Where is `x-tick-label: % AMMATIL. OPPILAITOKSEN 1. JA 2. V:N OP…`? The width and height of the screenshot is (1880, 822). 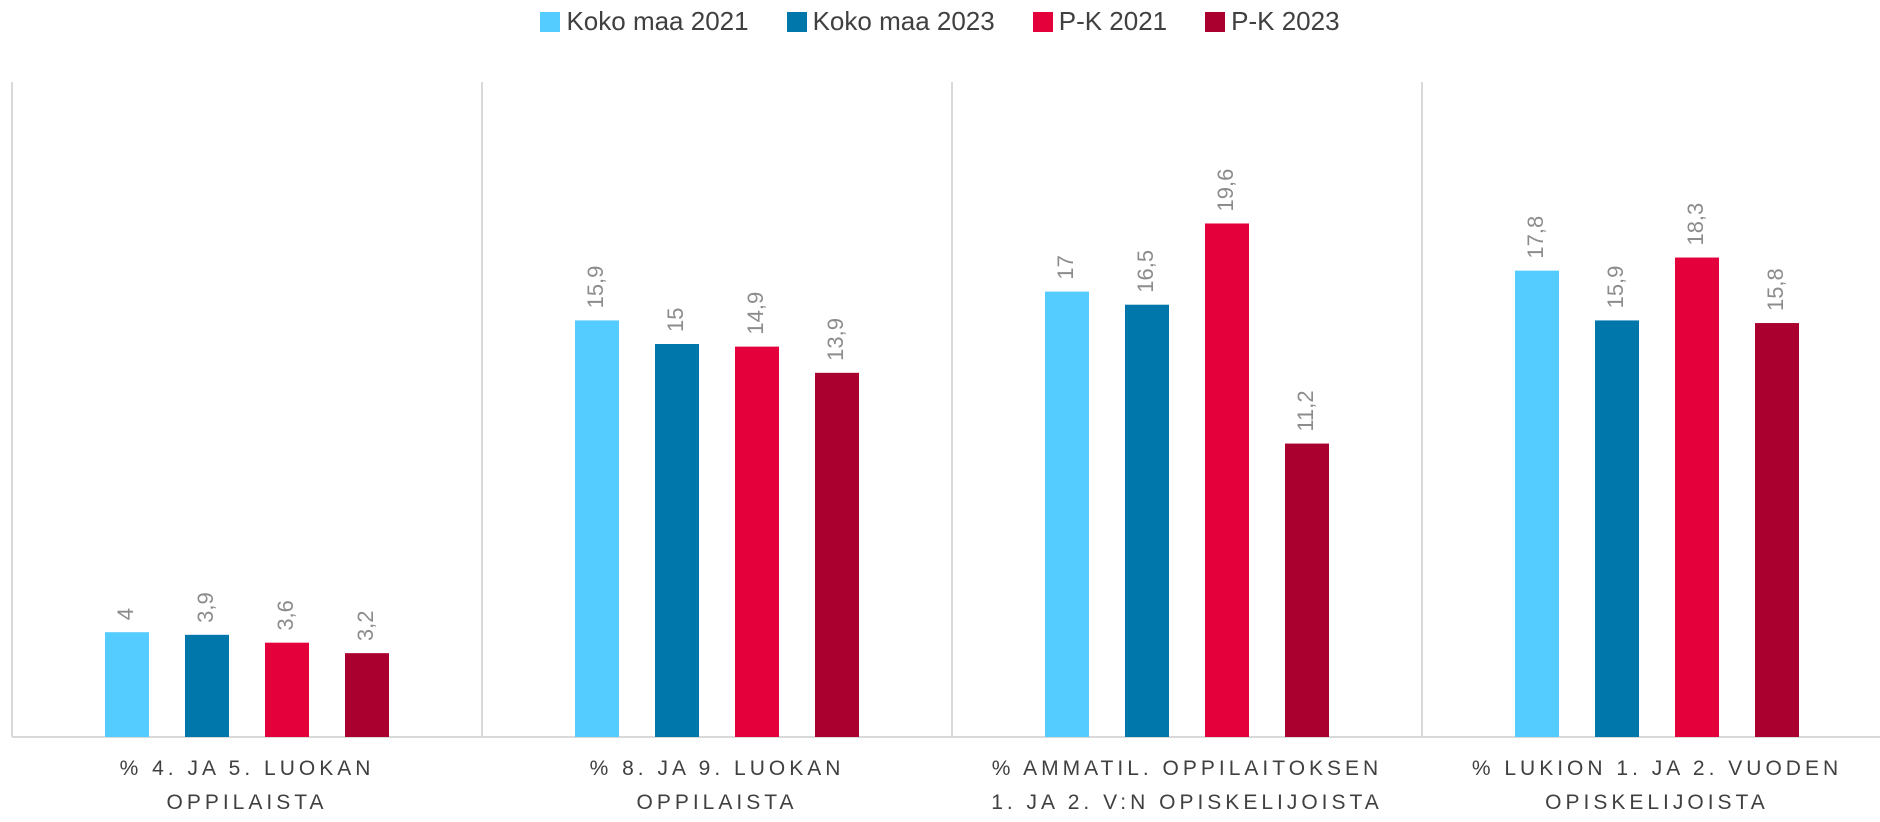
x-tick-label: % AMMATIL. OPPILAITOKSEN 1. JA 2. V:N OP… is located at coordinates (1187, 785).